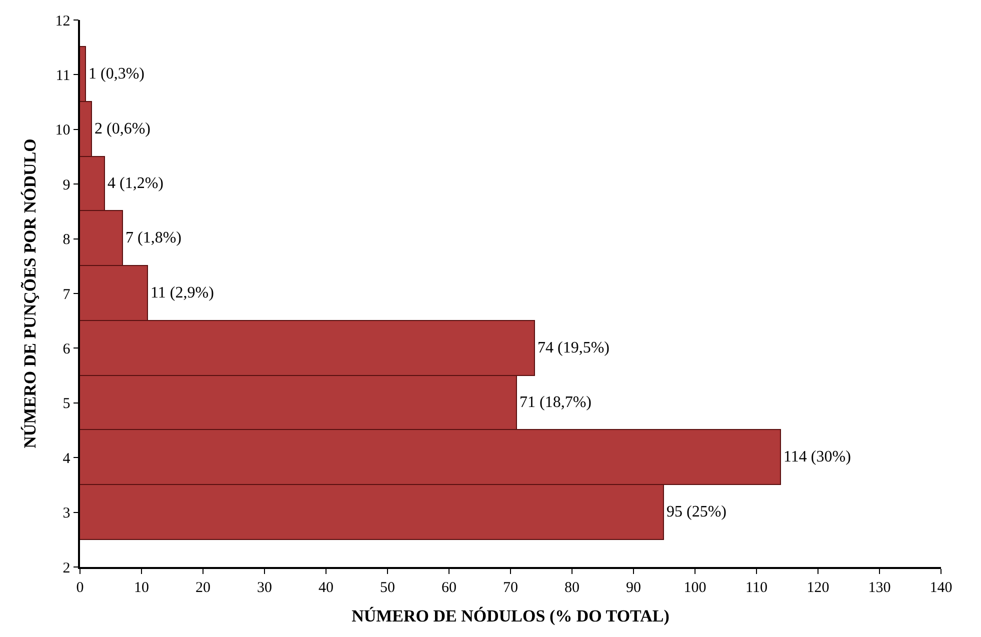 This screenshot has width=981, height=637. What do you see at coordinates (757, 588) in the screenshot?
I see `x-tick-label: 110` at bounding box center [757, 588].